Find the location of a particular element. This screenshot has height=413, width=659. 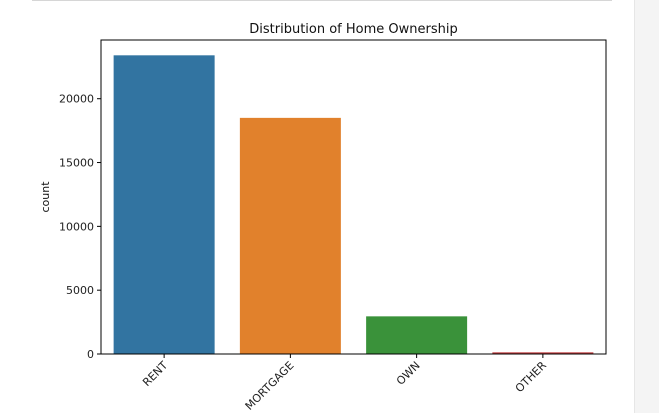

x-tick-label: OTHER is located at coordinates (531, 377).